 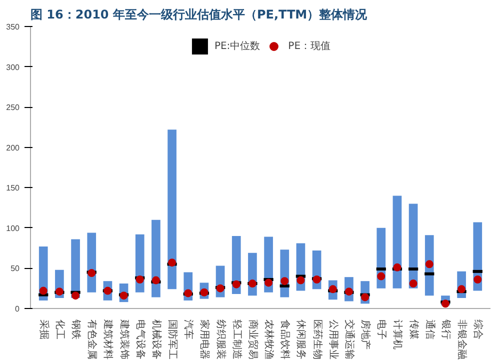 What do you see at coordinates (204, 340) in the screenshot?
I see `x-tick-label: 家用电器` at bounding box center [204, 340].